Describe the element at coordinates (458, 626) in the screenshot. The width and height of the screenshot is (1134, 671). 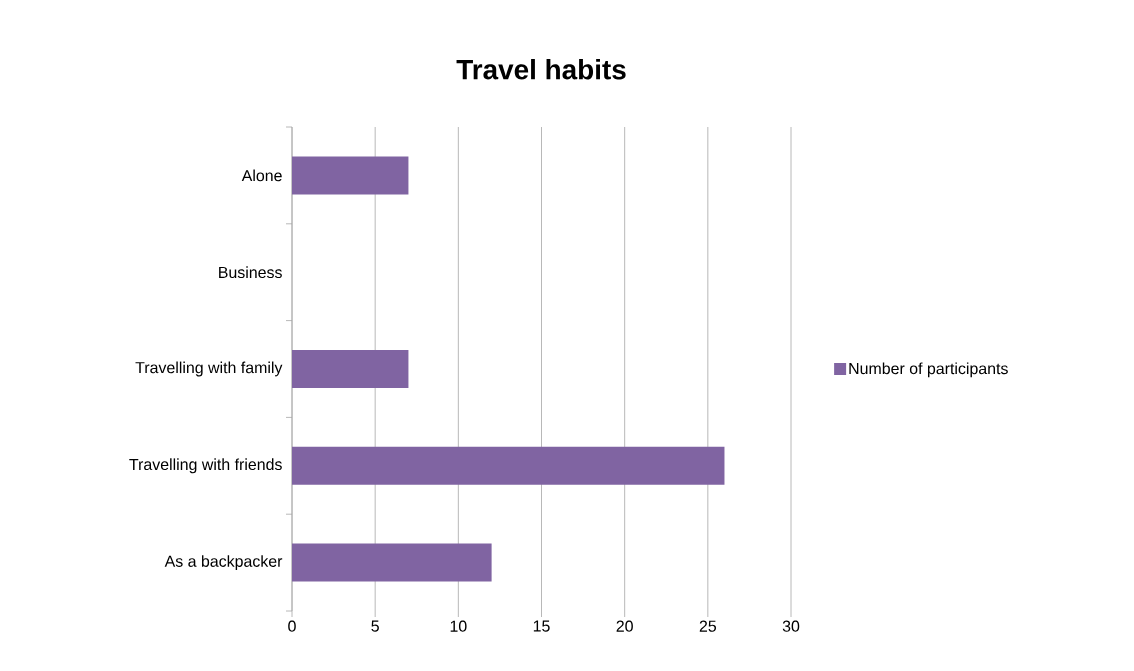
I see `x-tick-label: 10` at that location.